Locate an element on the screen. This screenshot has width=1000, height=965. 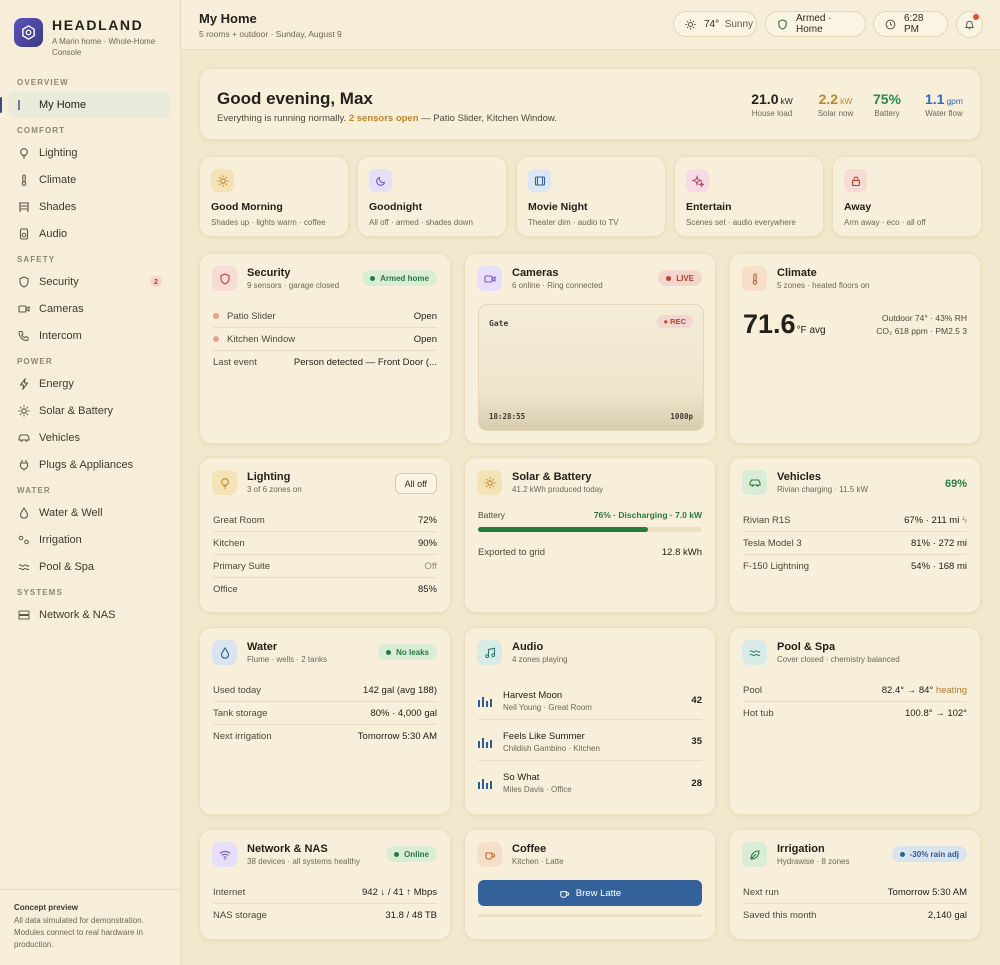
row-value: 2,140 gal is located at coordinates (947, 915).